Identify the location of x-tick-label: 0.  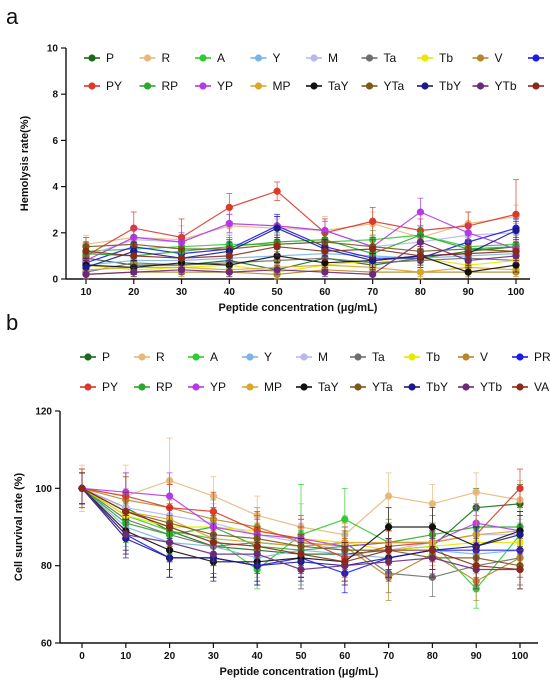
(82, 656).